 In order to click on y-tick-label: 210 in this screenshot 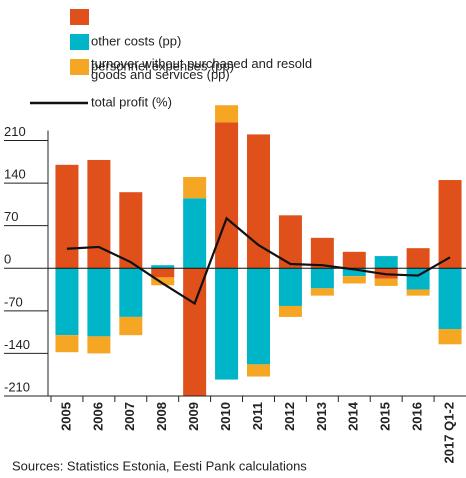, I will do `click(15, 131)`.